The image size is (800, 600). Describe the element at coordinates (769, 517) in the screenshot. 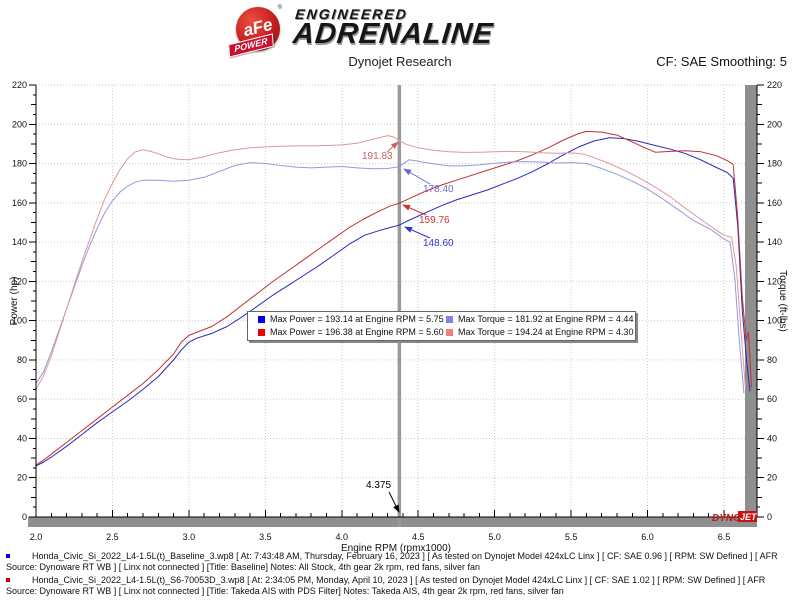

I see `right-tick-label: 0` at that location.